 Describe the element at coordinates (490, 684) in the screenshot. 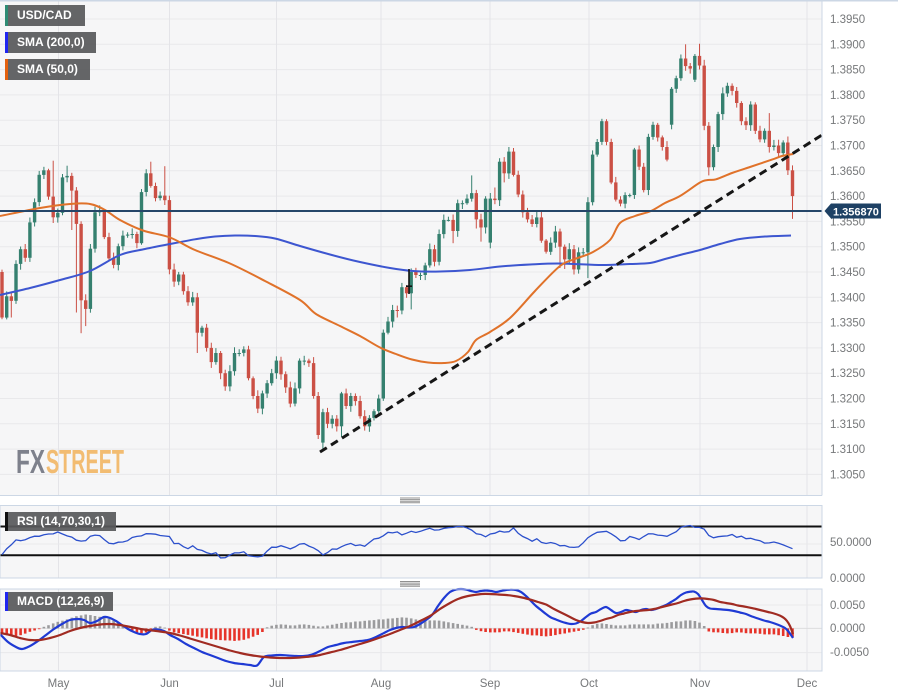

I see `svg-text: Sep` at that location.